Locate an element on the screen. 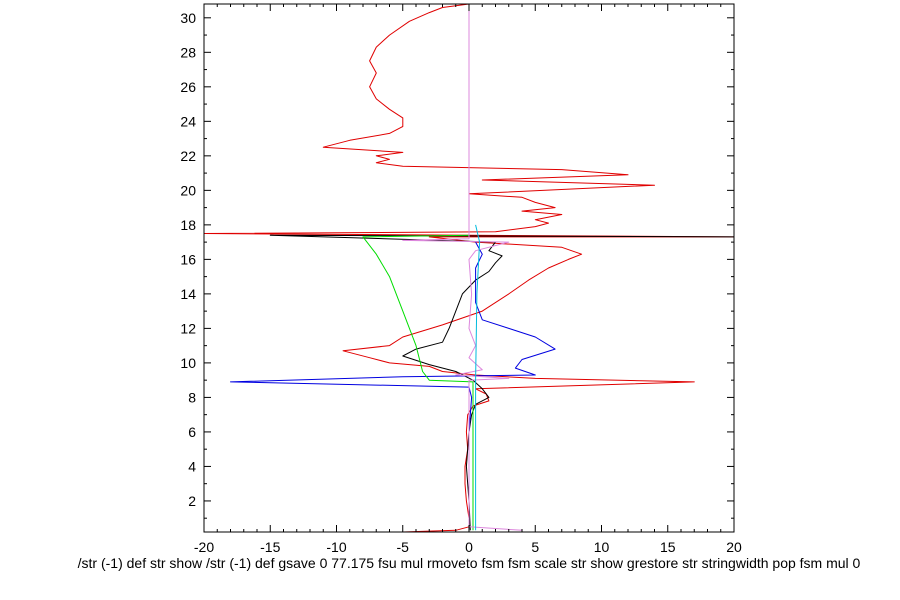 The width and height of the screenshot is (900, 600). y-tick-label: 16 is located at coordinates (188, 259).